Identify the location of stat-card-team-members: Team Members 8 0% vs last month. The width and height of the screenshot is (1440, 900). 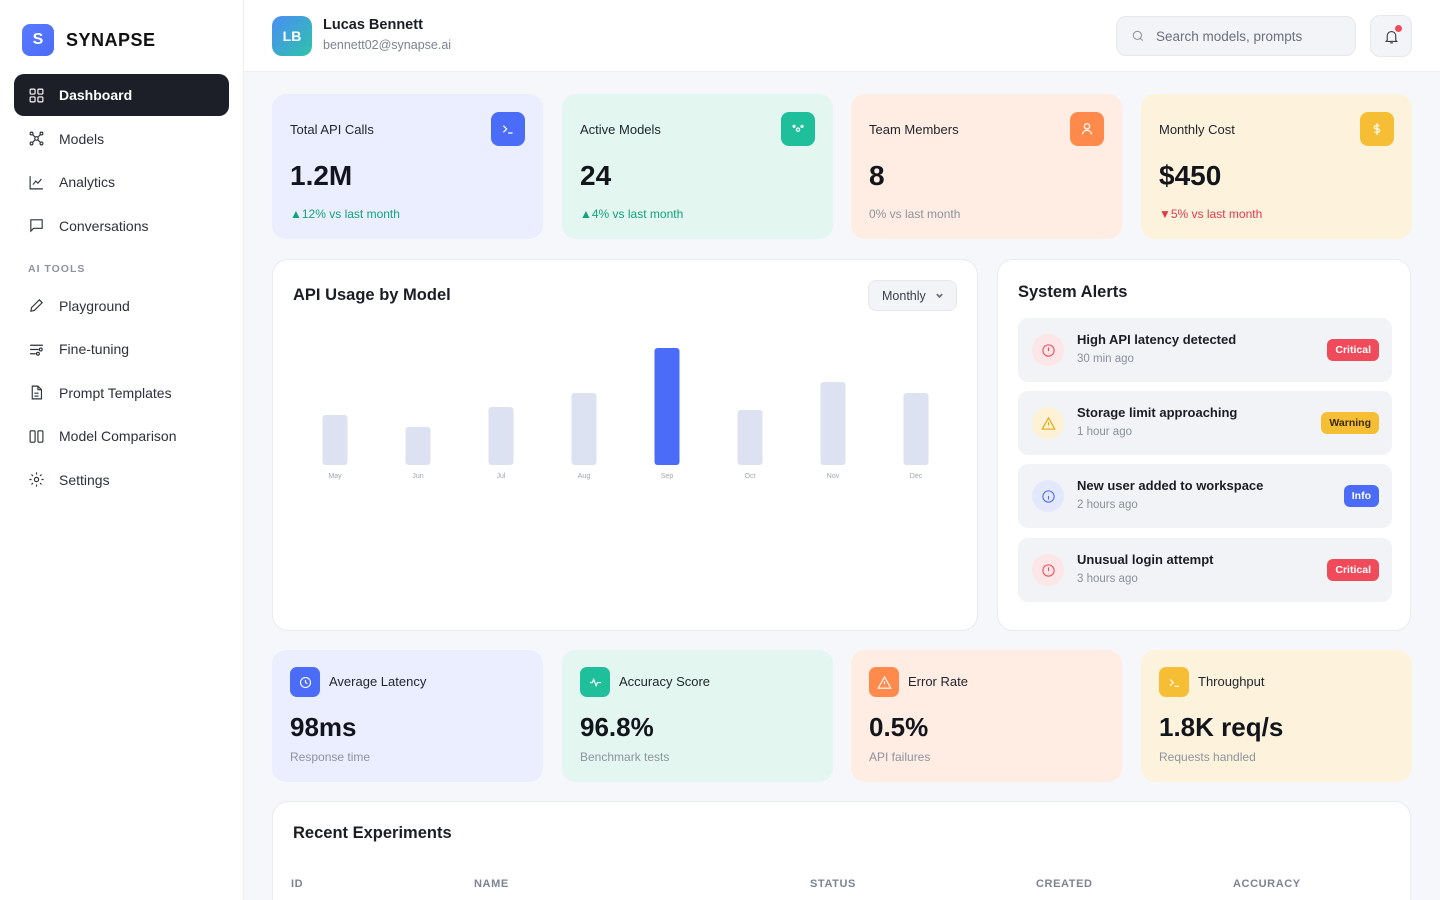
(986, 166).